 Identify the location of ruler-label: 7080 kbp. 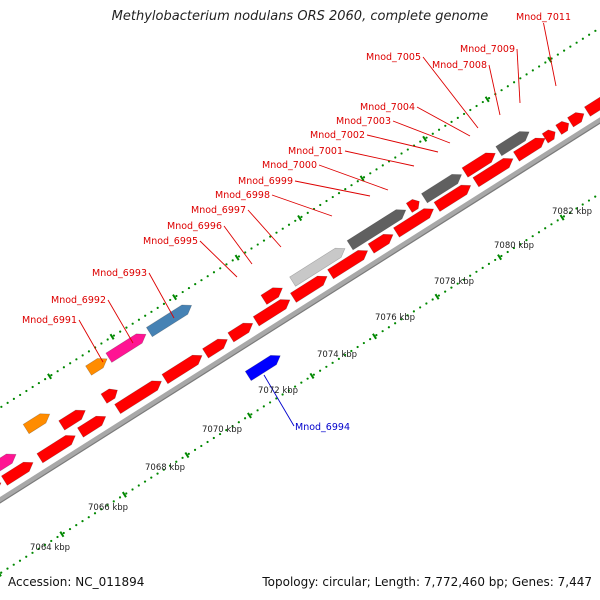
(514, 246).